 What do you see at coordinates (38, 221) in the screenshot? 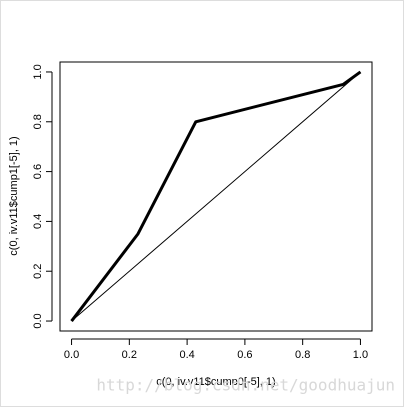
I see `y-tick-label: 0.4` at bounding box center [38, 221].